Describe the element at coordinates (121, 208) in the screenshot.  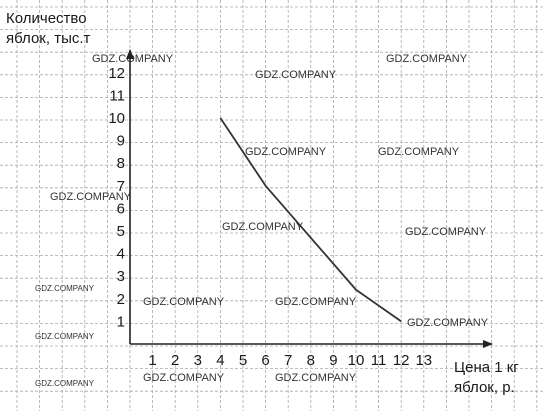
I see `y-tick-label: 6` at that location.